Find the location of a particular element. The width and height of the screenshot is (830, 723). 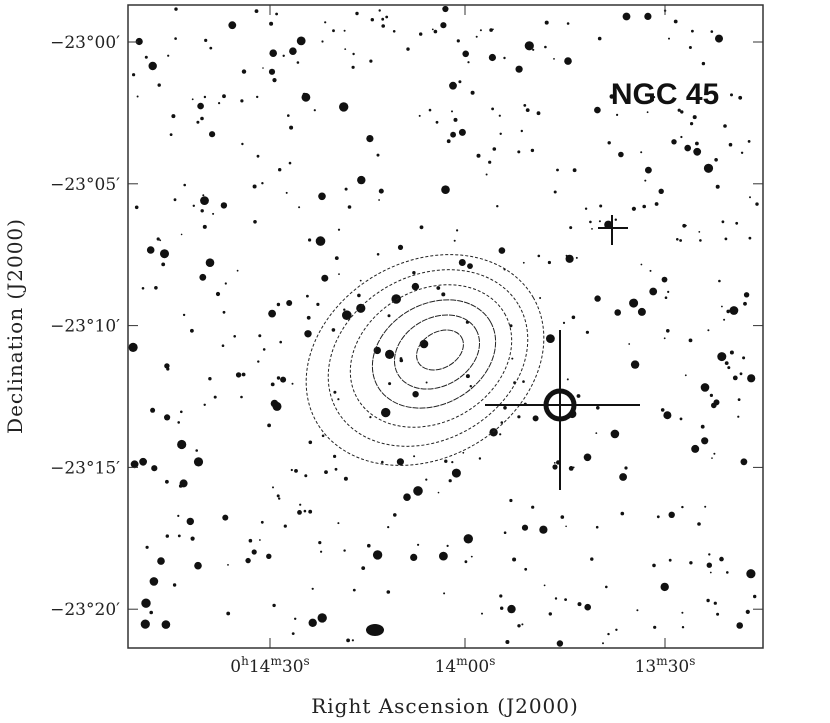

bright-star is located at coordinates (375, 630).